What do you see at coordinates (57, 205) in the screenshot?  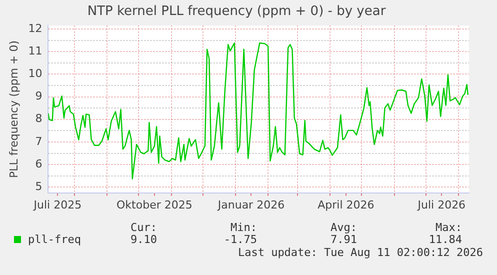 I see `x-tick-label: Juli 2025` at bounding box center [57, 205].